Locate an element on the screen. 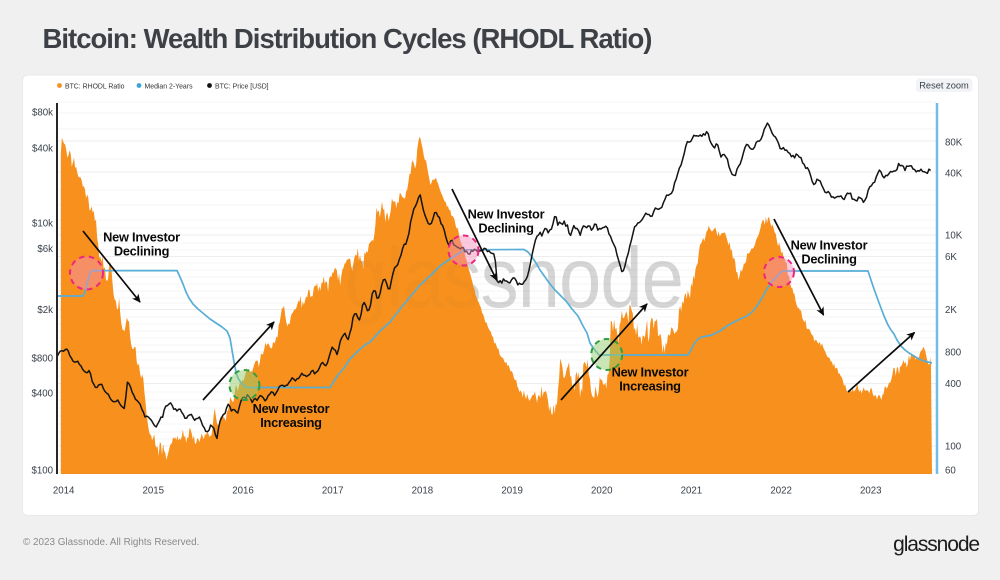 Image resolution: width=1000 pixels, height=580 pixels. svg-text: 2014 is located at coordinates (64, 491).